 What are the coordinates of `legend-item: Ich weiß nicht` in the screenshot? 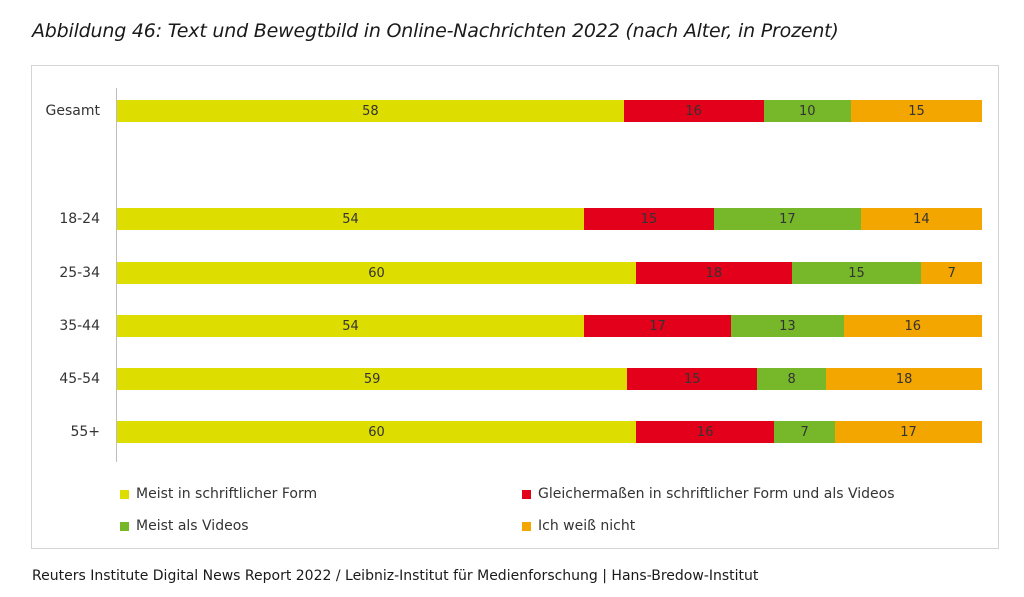 It's located at (578, 526).